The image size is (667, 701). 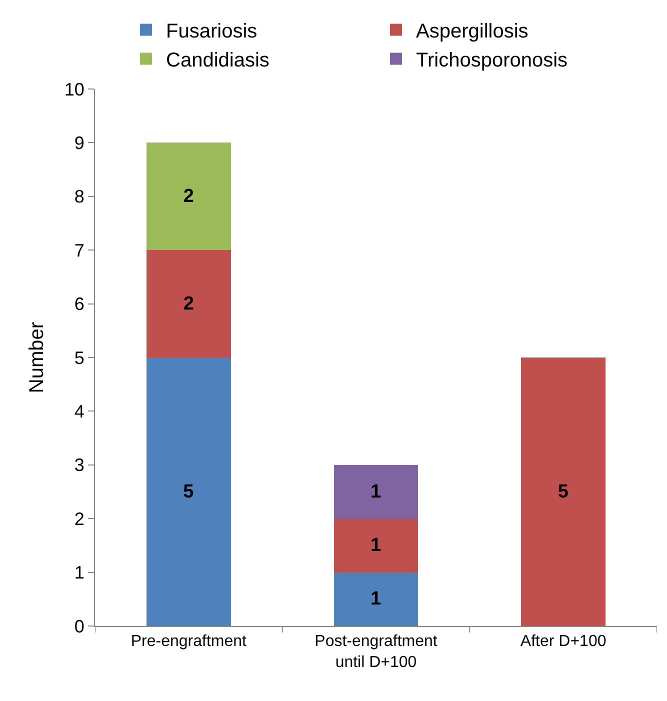 What do you see at coordinates (79, 572) in the screenshot?
I see `y-tick-label: 1` at bounding box center [79, 572].